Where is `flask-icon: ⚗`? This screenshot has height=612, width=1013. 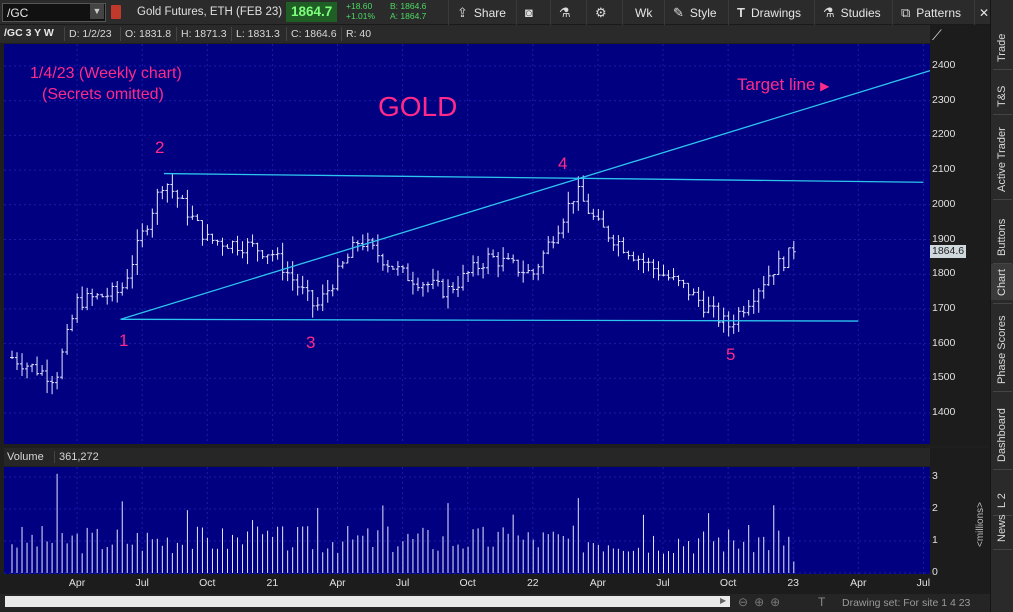 flask-icon: ⚗ is located at coordinates (565, 12).